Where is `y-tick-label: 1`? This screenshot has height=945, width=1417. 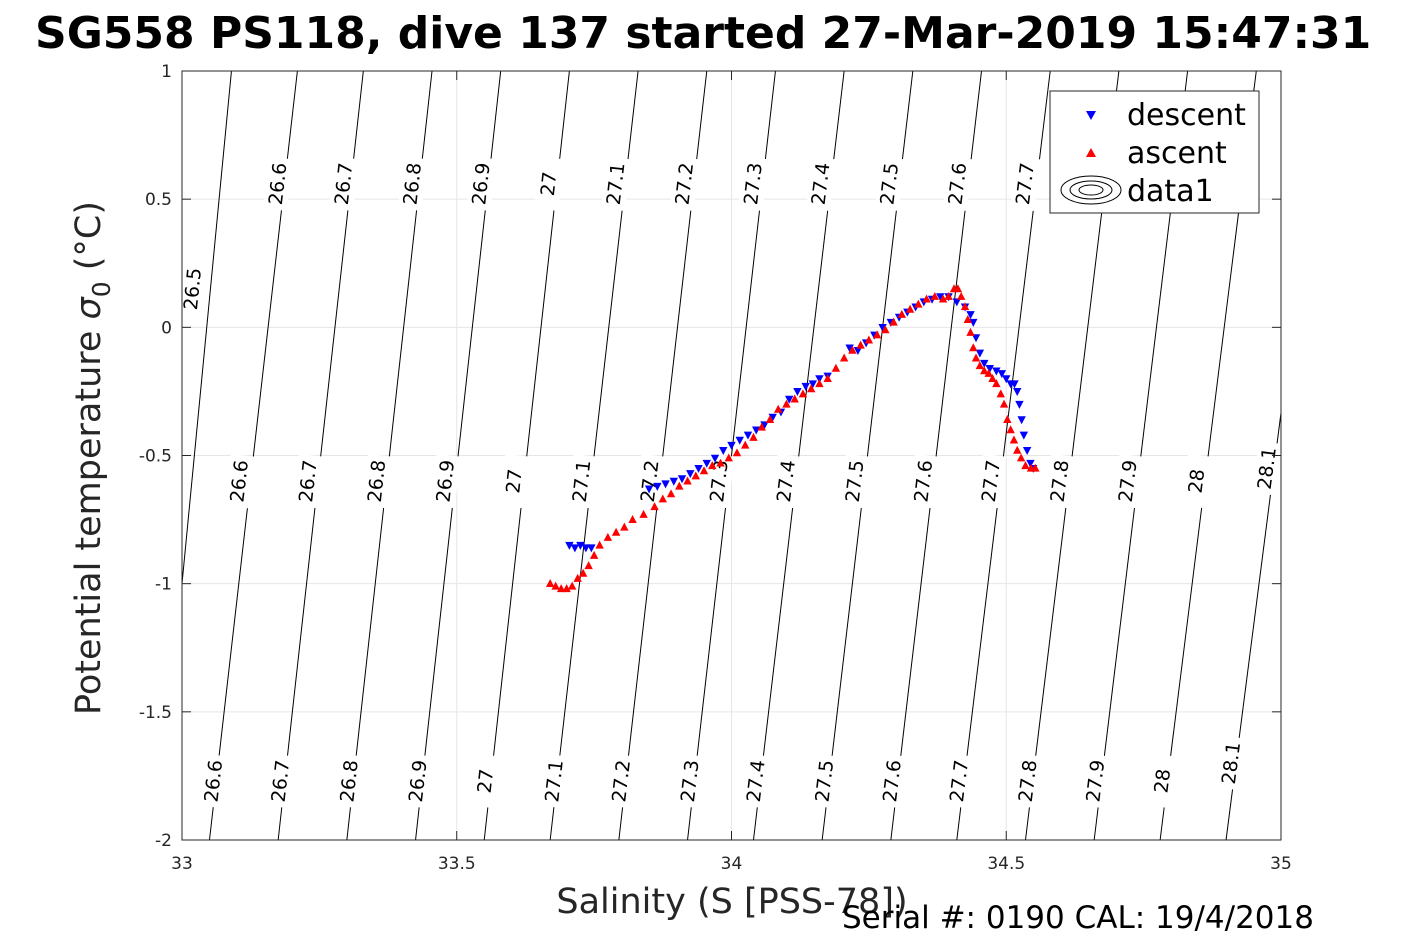
y-tick-label: 1 is located at coordinates (166, 72).